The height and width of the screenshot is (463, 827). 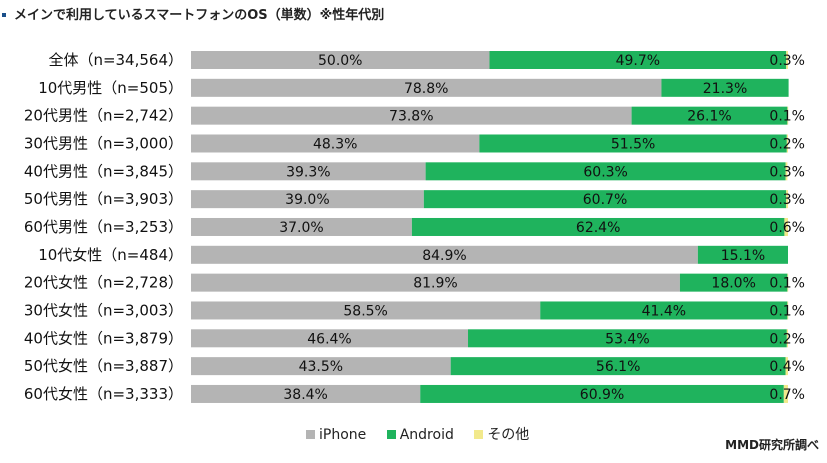 I want to click on legend-swatch-iphone, so click(x=310, y=434).